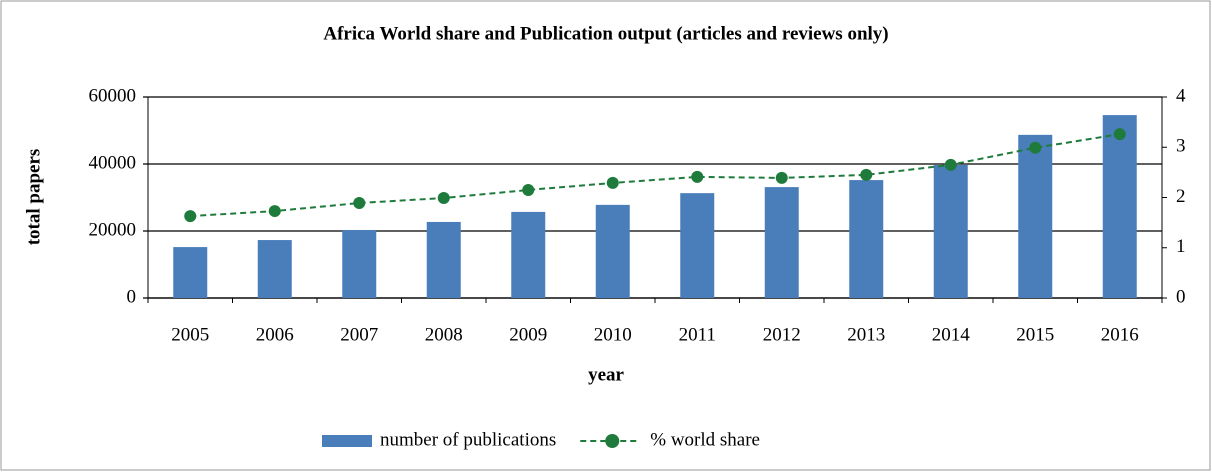 The height and width of the screenshot is (472, 1212). What do you see at coordinates (951, 334) in the screenshot?
I see `x-tick-label: 2014` at bounding box center [951, 334].